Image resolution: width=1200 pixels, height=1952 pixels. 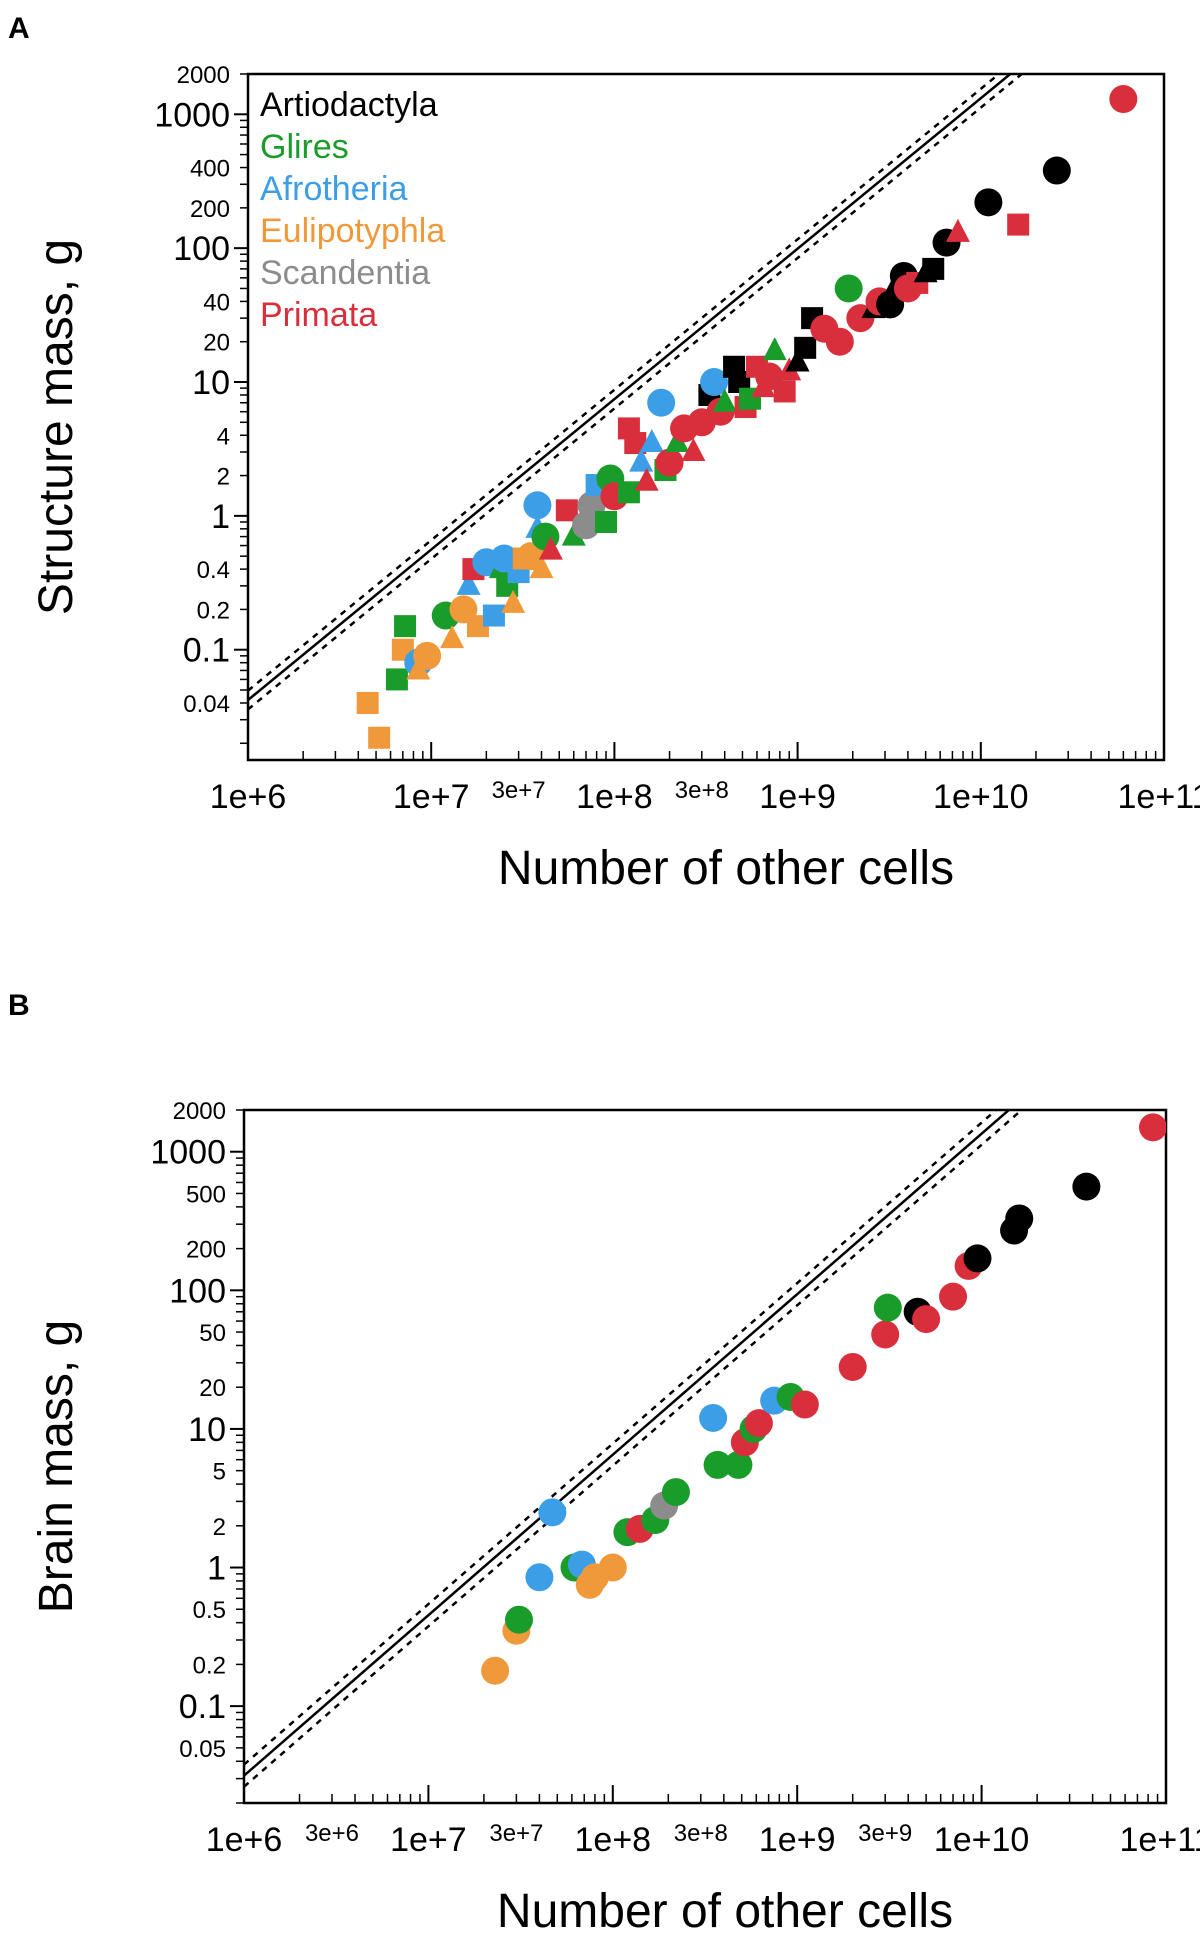 I want to click on y-minor-tick-label: 5, so click(x=219, y=1472).